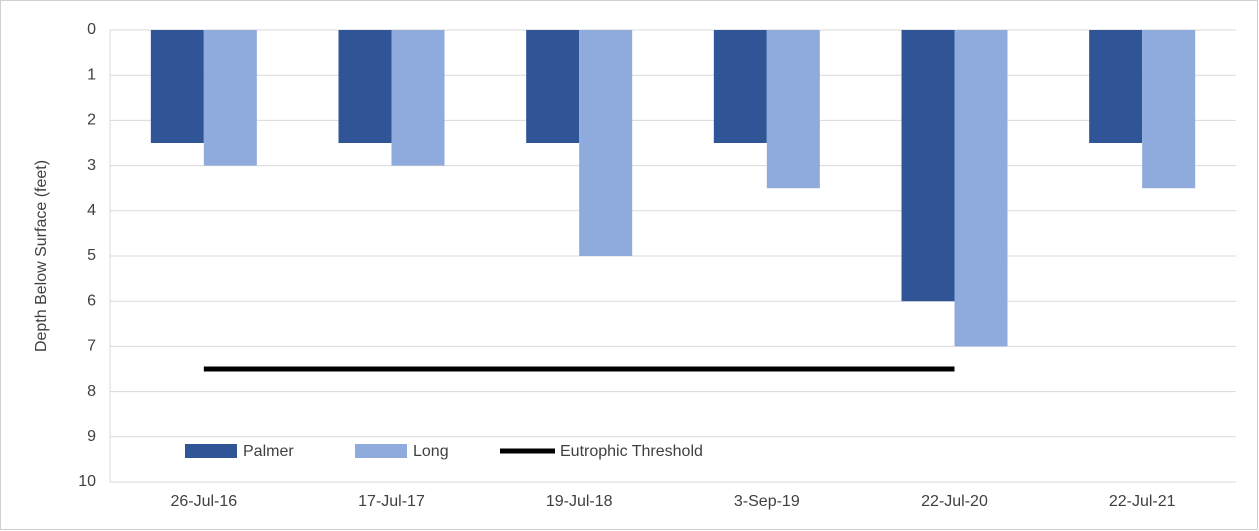  What do you see at coordinates (91, 29) in the screenshot?
I see `y-tick-label: 0` at bounding box center [91, 29].